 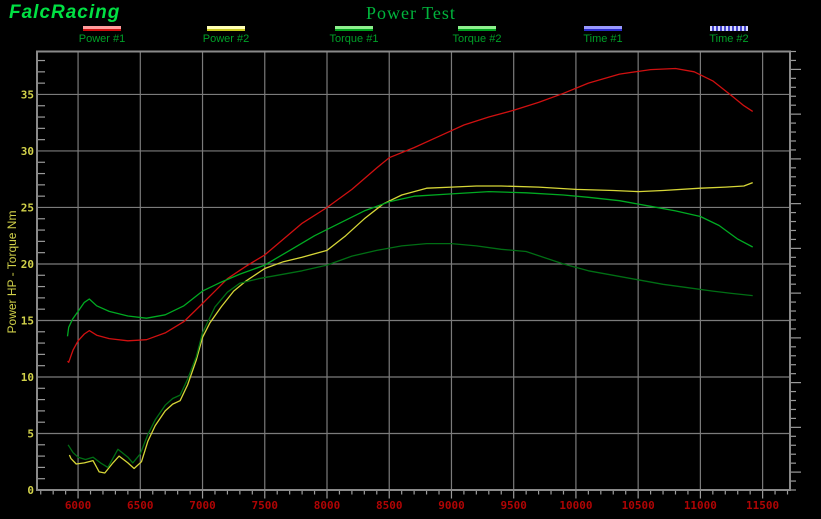 What do you see at coordinates (30, 490) in the screenshot?
I see `y-tick-label: 0` at bounding box center [30, 490].